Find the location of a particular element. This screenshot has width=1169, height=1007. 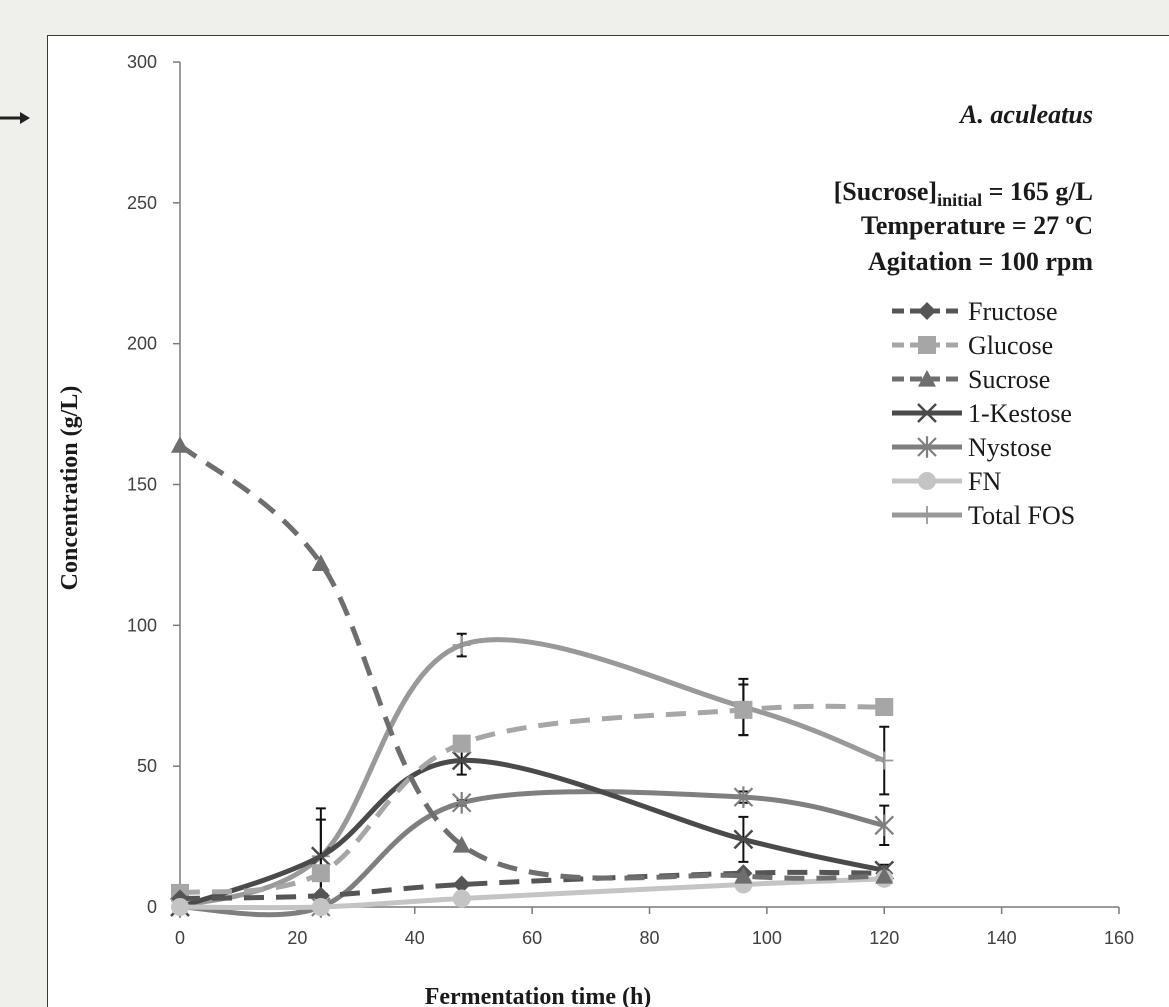

legend-marker-sucrose is located at coordinates (927, 378).